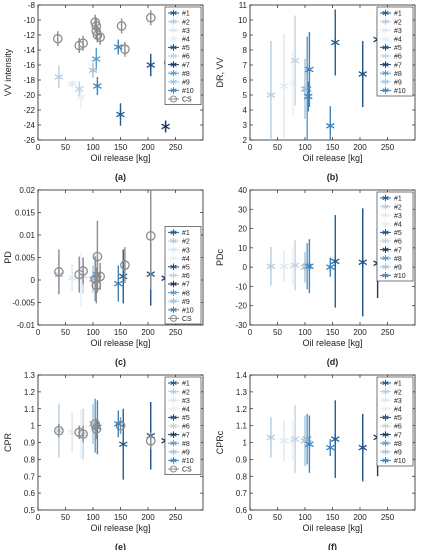 The height and width of the screenshot is (550, 422). Describe the element at coordinates (332, 546) in the screenshot. I see `panel-label: (f)` at that location.